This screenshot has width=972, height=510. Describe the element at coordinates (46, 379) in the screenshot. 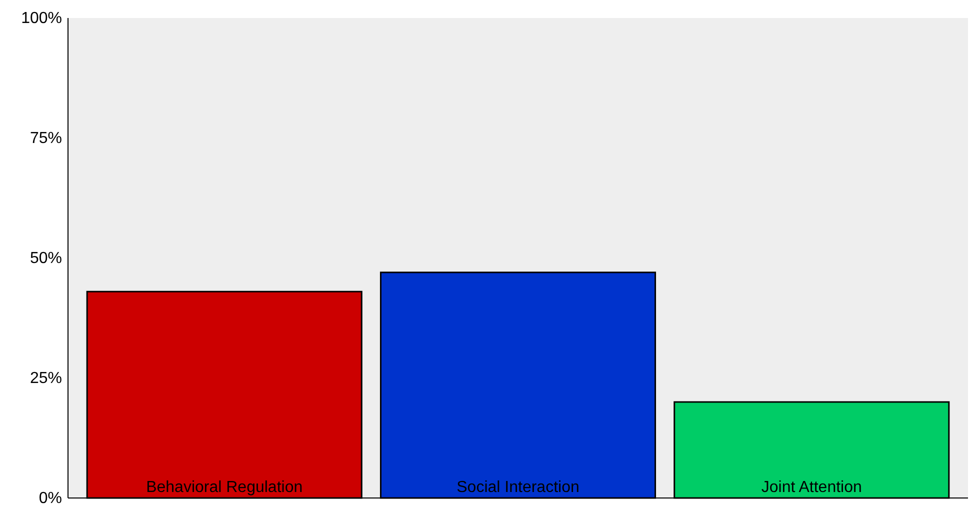

I see `y-tick-label: 25%` at that location.